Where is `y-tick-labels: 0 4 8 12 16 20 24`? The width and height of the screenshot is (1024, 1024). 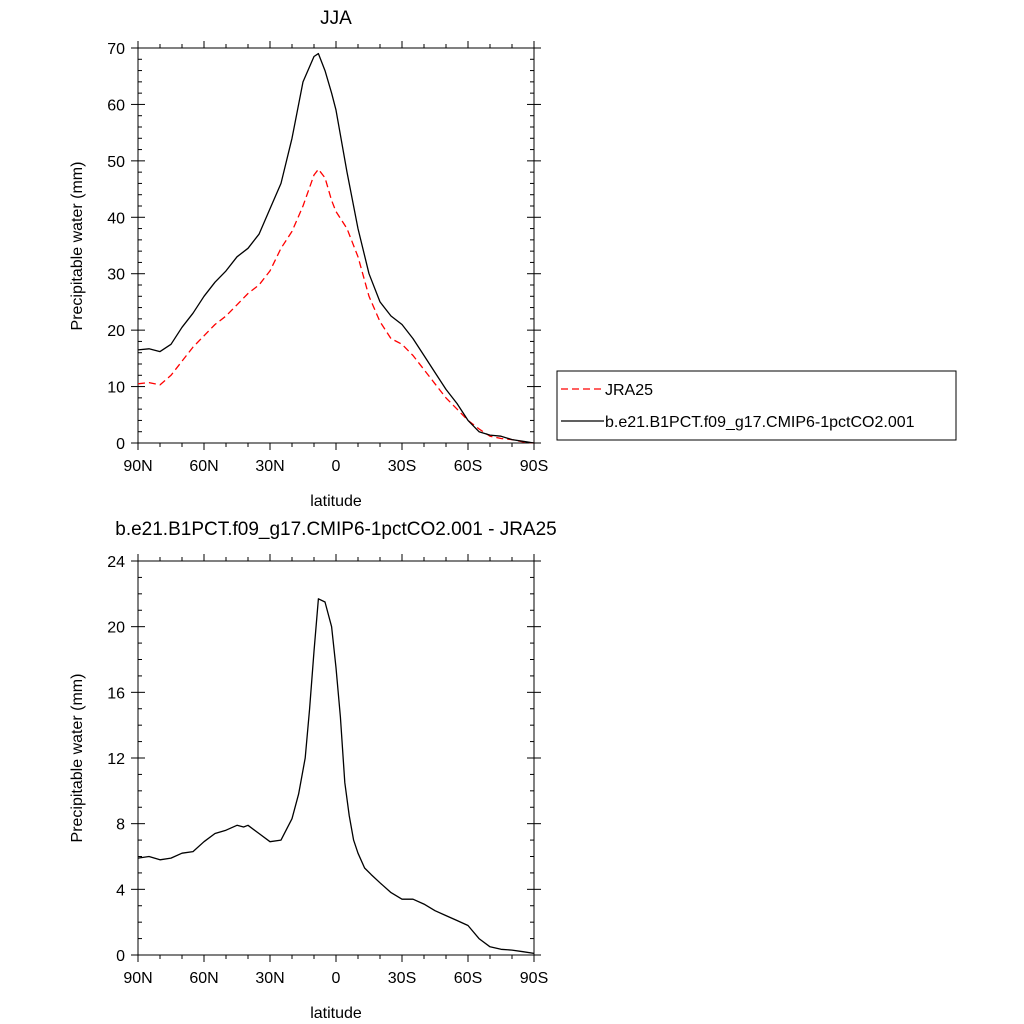
y-tick-labels: 0 4 8 12 16 20 24 is located at coordinates (116, 759).